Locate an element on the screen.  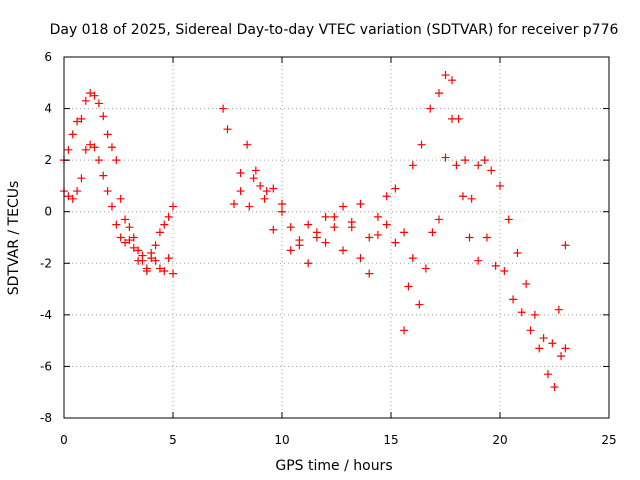
x-tick-label: 20 is located at coordinates (499, 440).